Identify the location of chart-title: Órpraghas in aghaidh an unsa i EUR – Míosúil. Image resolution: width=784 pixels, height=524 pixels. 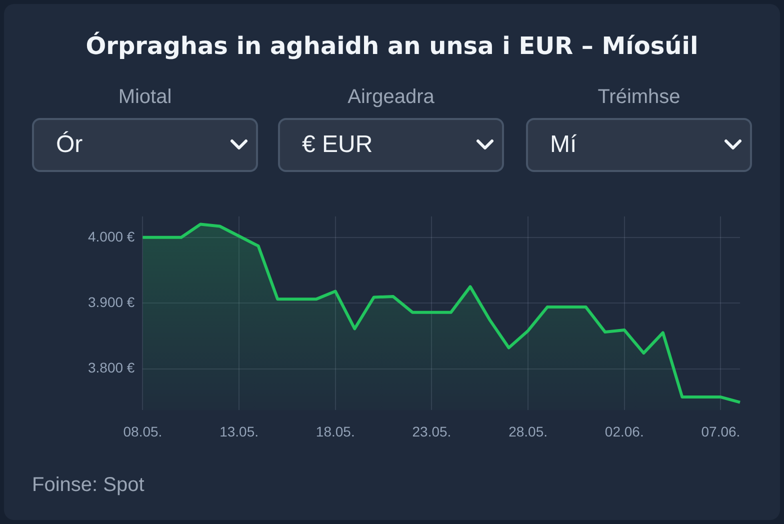
(392, 46).